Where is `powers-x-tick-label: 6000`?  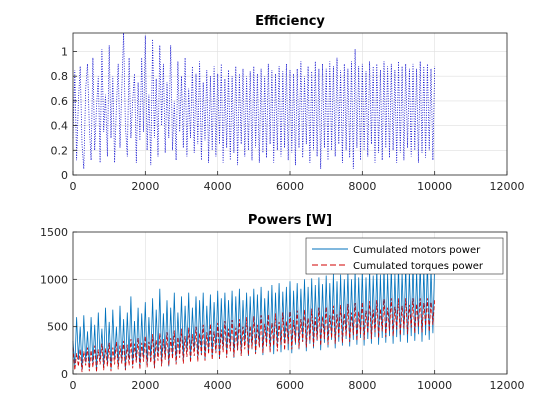
powers-x-tick-label: 6000 is located at coordinates (290, 385).